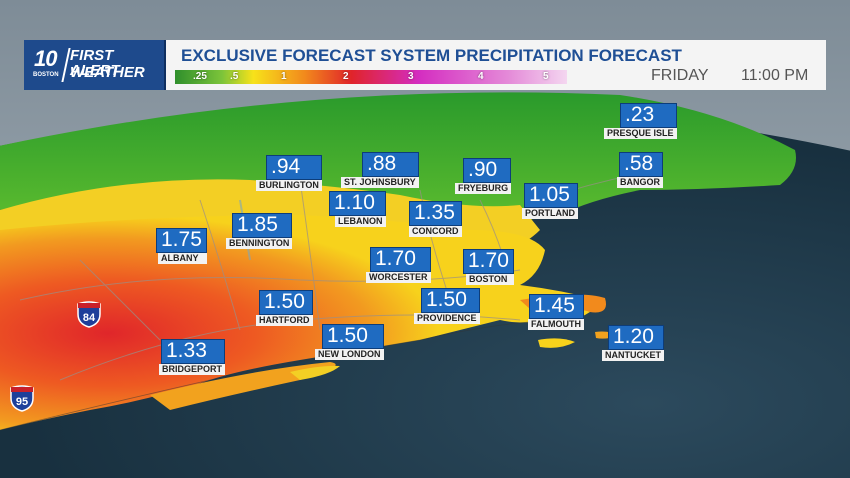  I want to click on logo-first-alert: FIRST ALERT, so click(95, 63).